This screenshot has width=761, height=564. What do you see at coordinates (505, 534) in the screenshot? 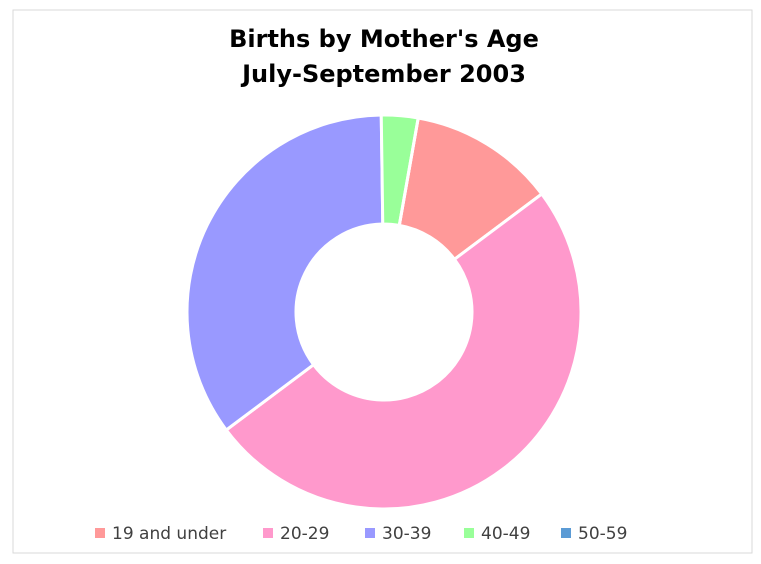
I see `legend-label: 40-49` at bounding box center [505, 534].